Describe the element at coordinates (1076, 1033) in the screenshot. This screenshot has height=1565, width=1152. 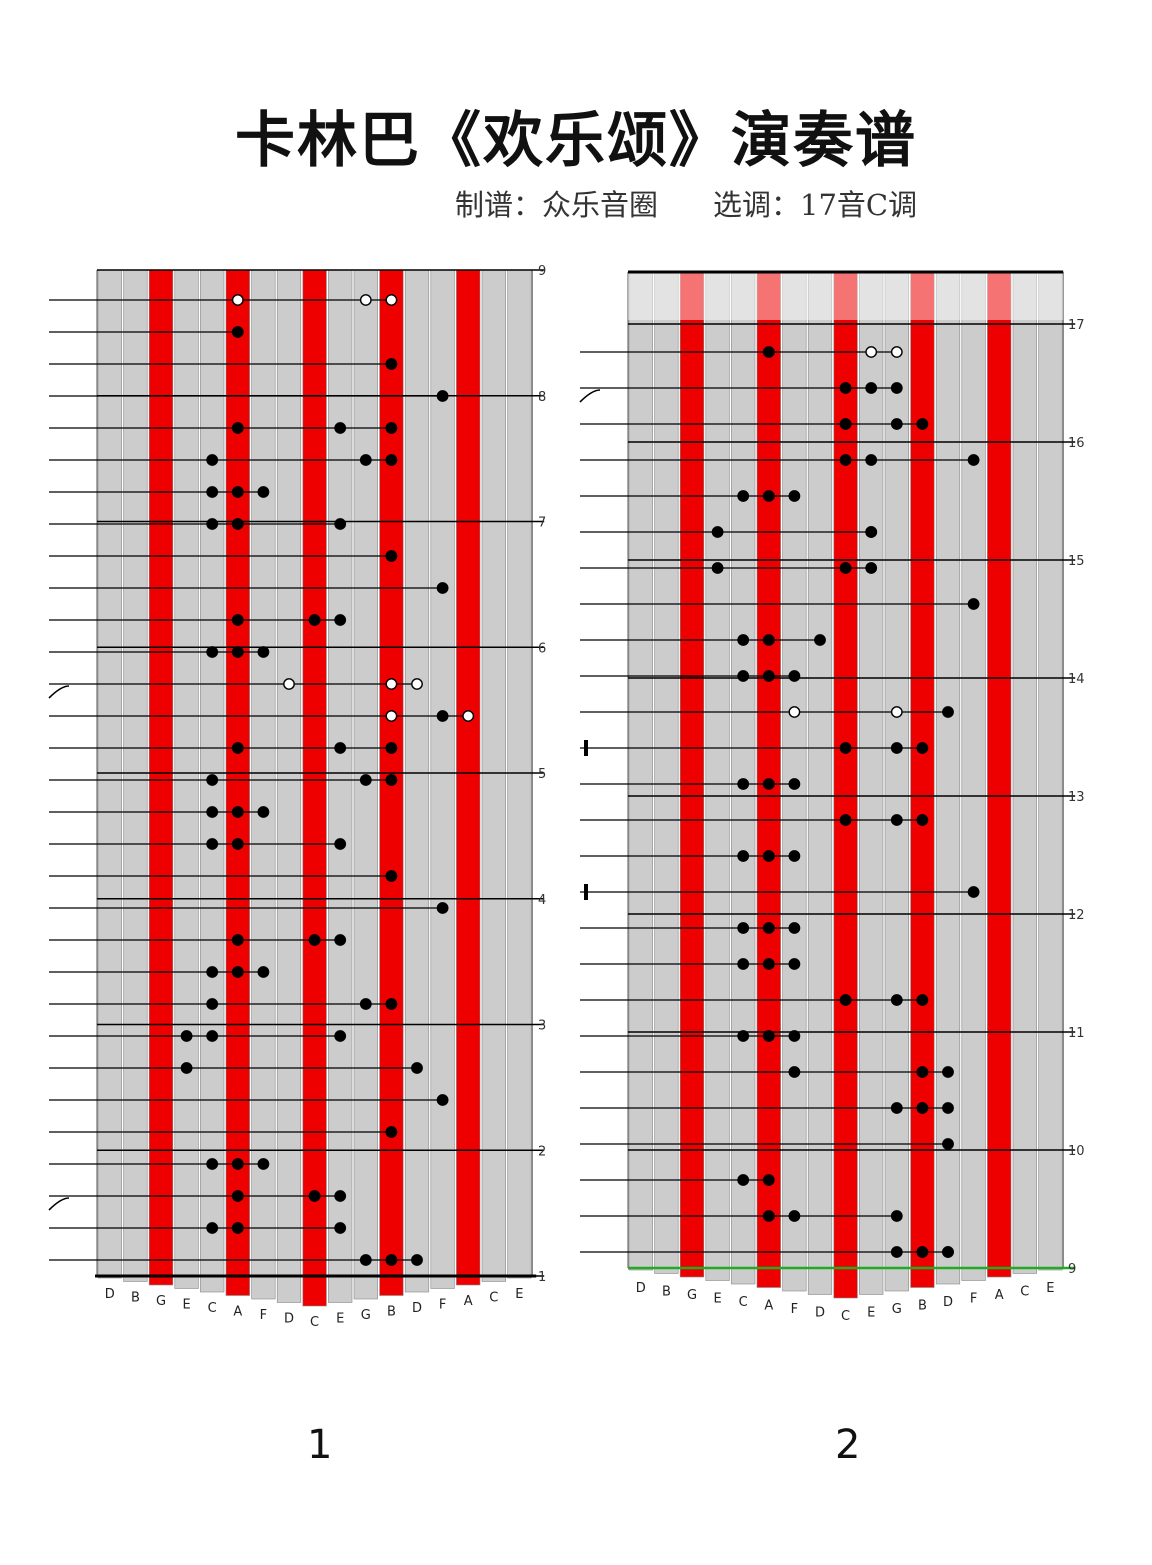
I see `measure-number: 11` at that location.